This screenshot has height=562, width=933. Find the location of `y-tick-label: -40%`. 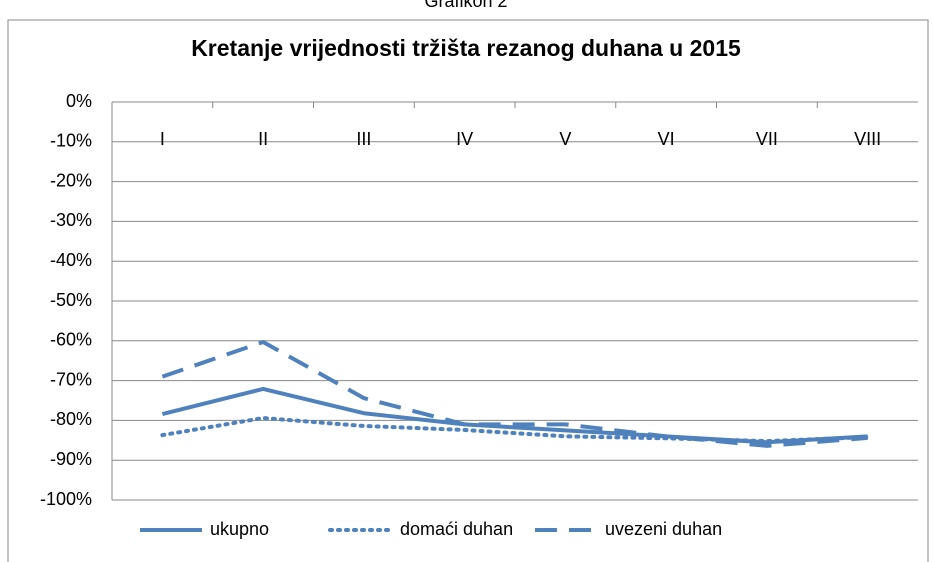

y-tick-label: -40% is located at coordinates (71, 260).